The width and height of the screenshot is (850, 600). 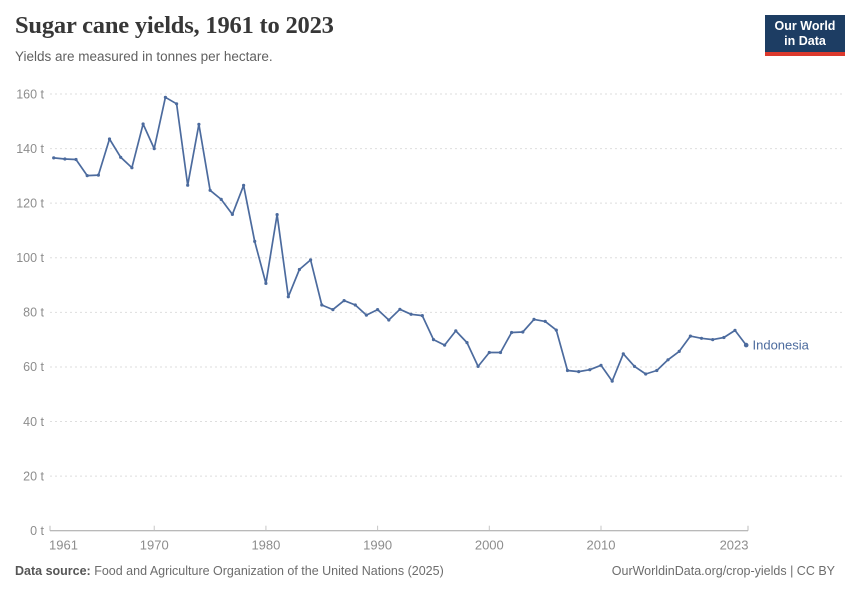 What do you see at coordinates (33, 476) in the screenshot?
I see `svg-text: 20 t` at bounding box center [33, 476].